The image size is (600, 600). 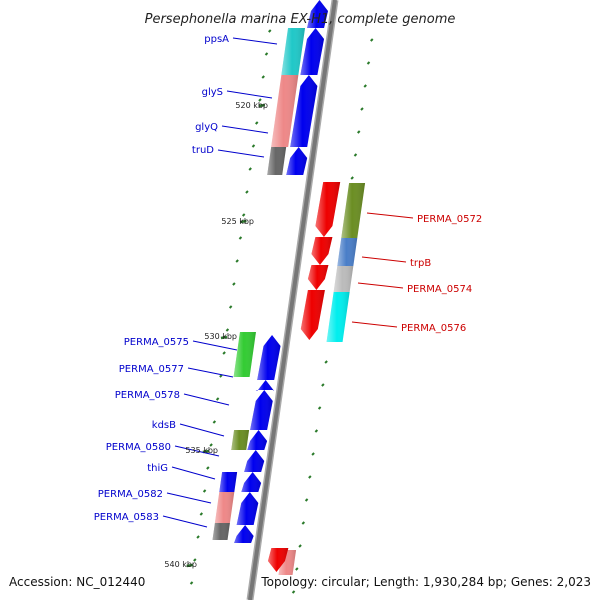 What do you see at coordinates (157, 468) in the screenshot?
I see `gene-label: thiG` at bounding box center [157, 468].